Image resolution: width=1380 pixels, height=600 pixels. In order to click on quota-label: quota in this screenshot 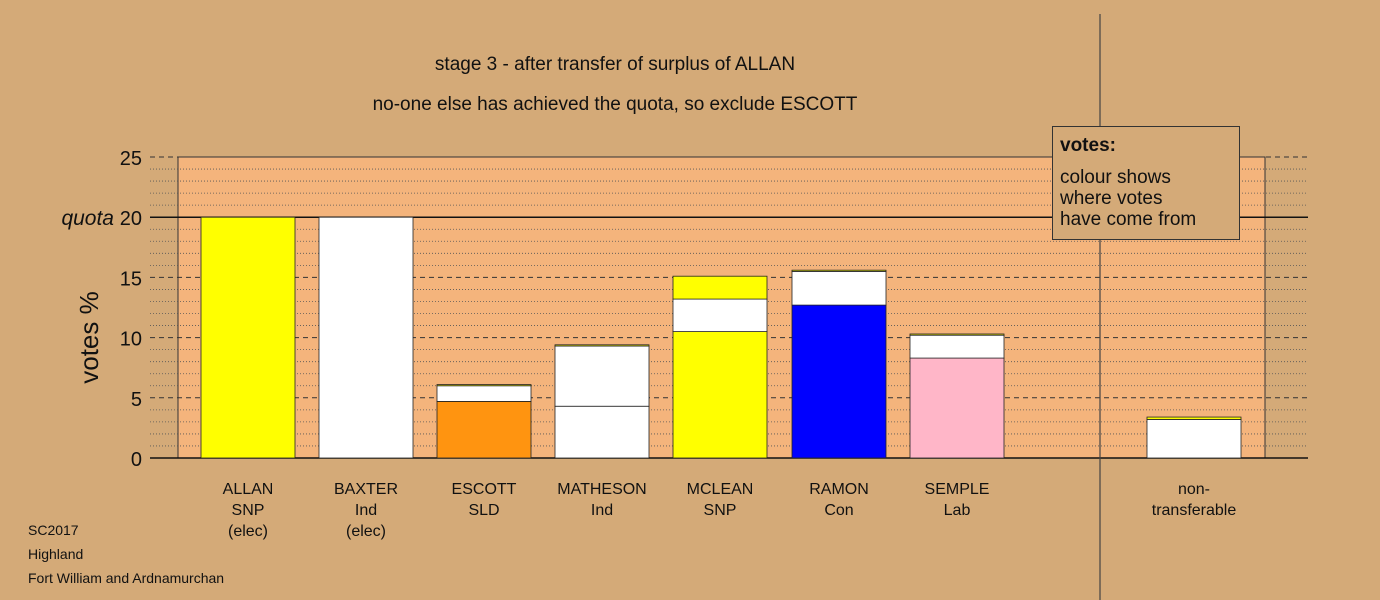, I will do `click(87, 218)`.